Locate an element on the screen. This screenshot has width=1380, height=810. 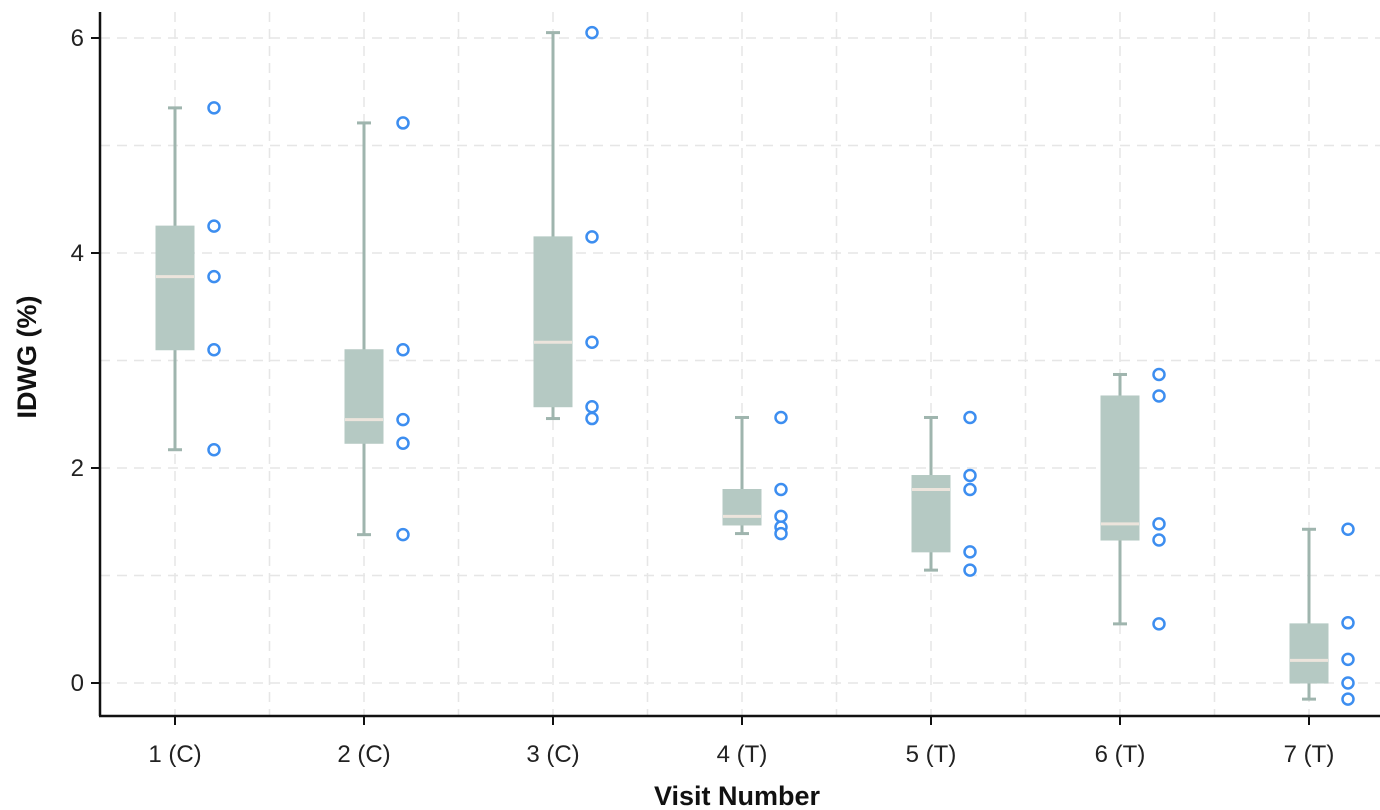
y-tick-label: 0 is located at coordinates (77, 683).